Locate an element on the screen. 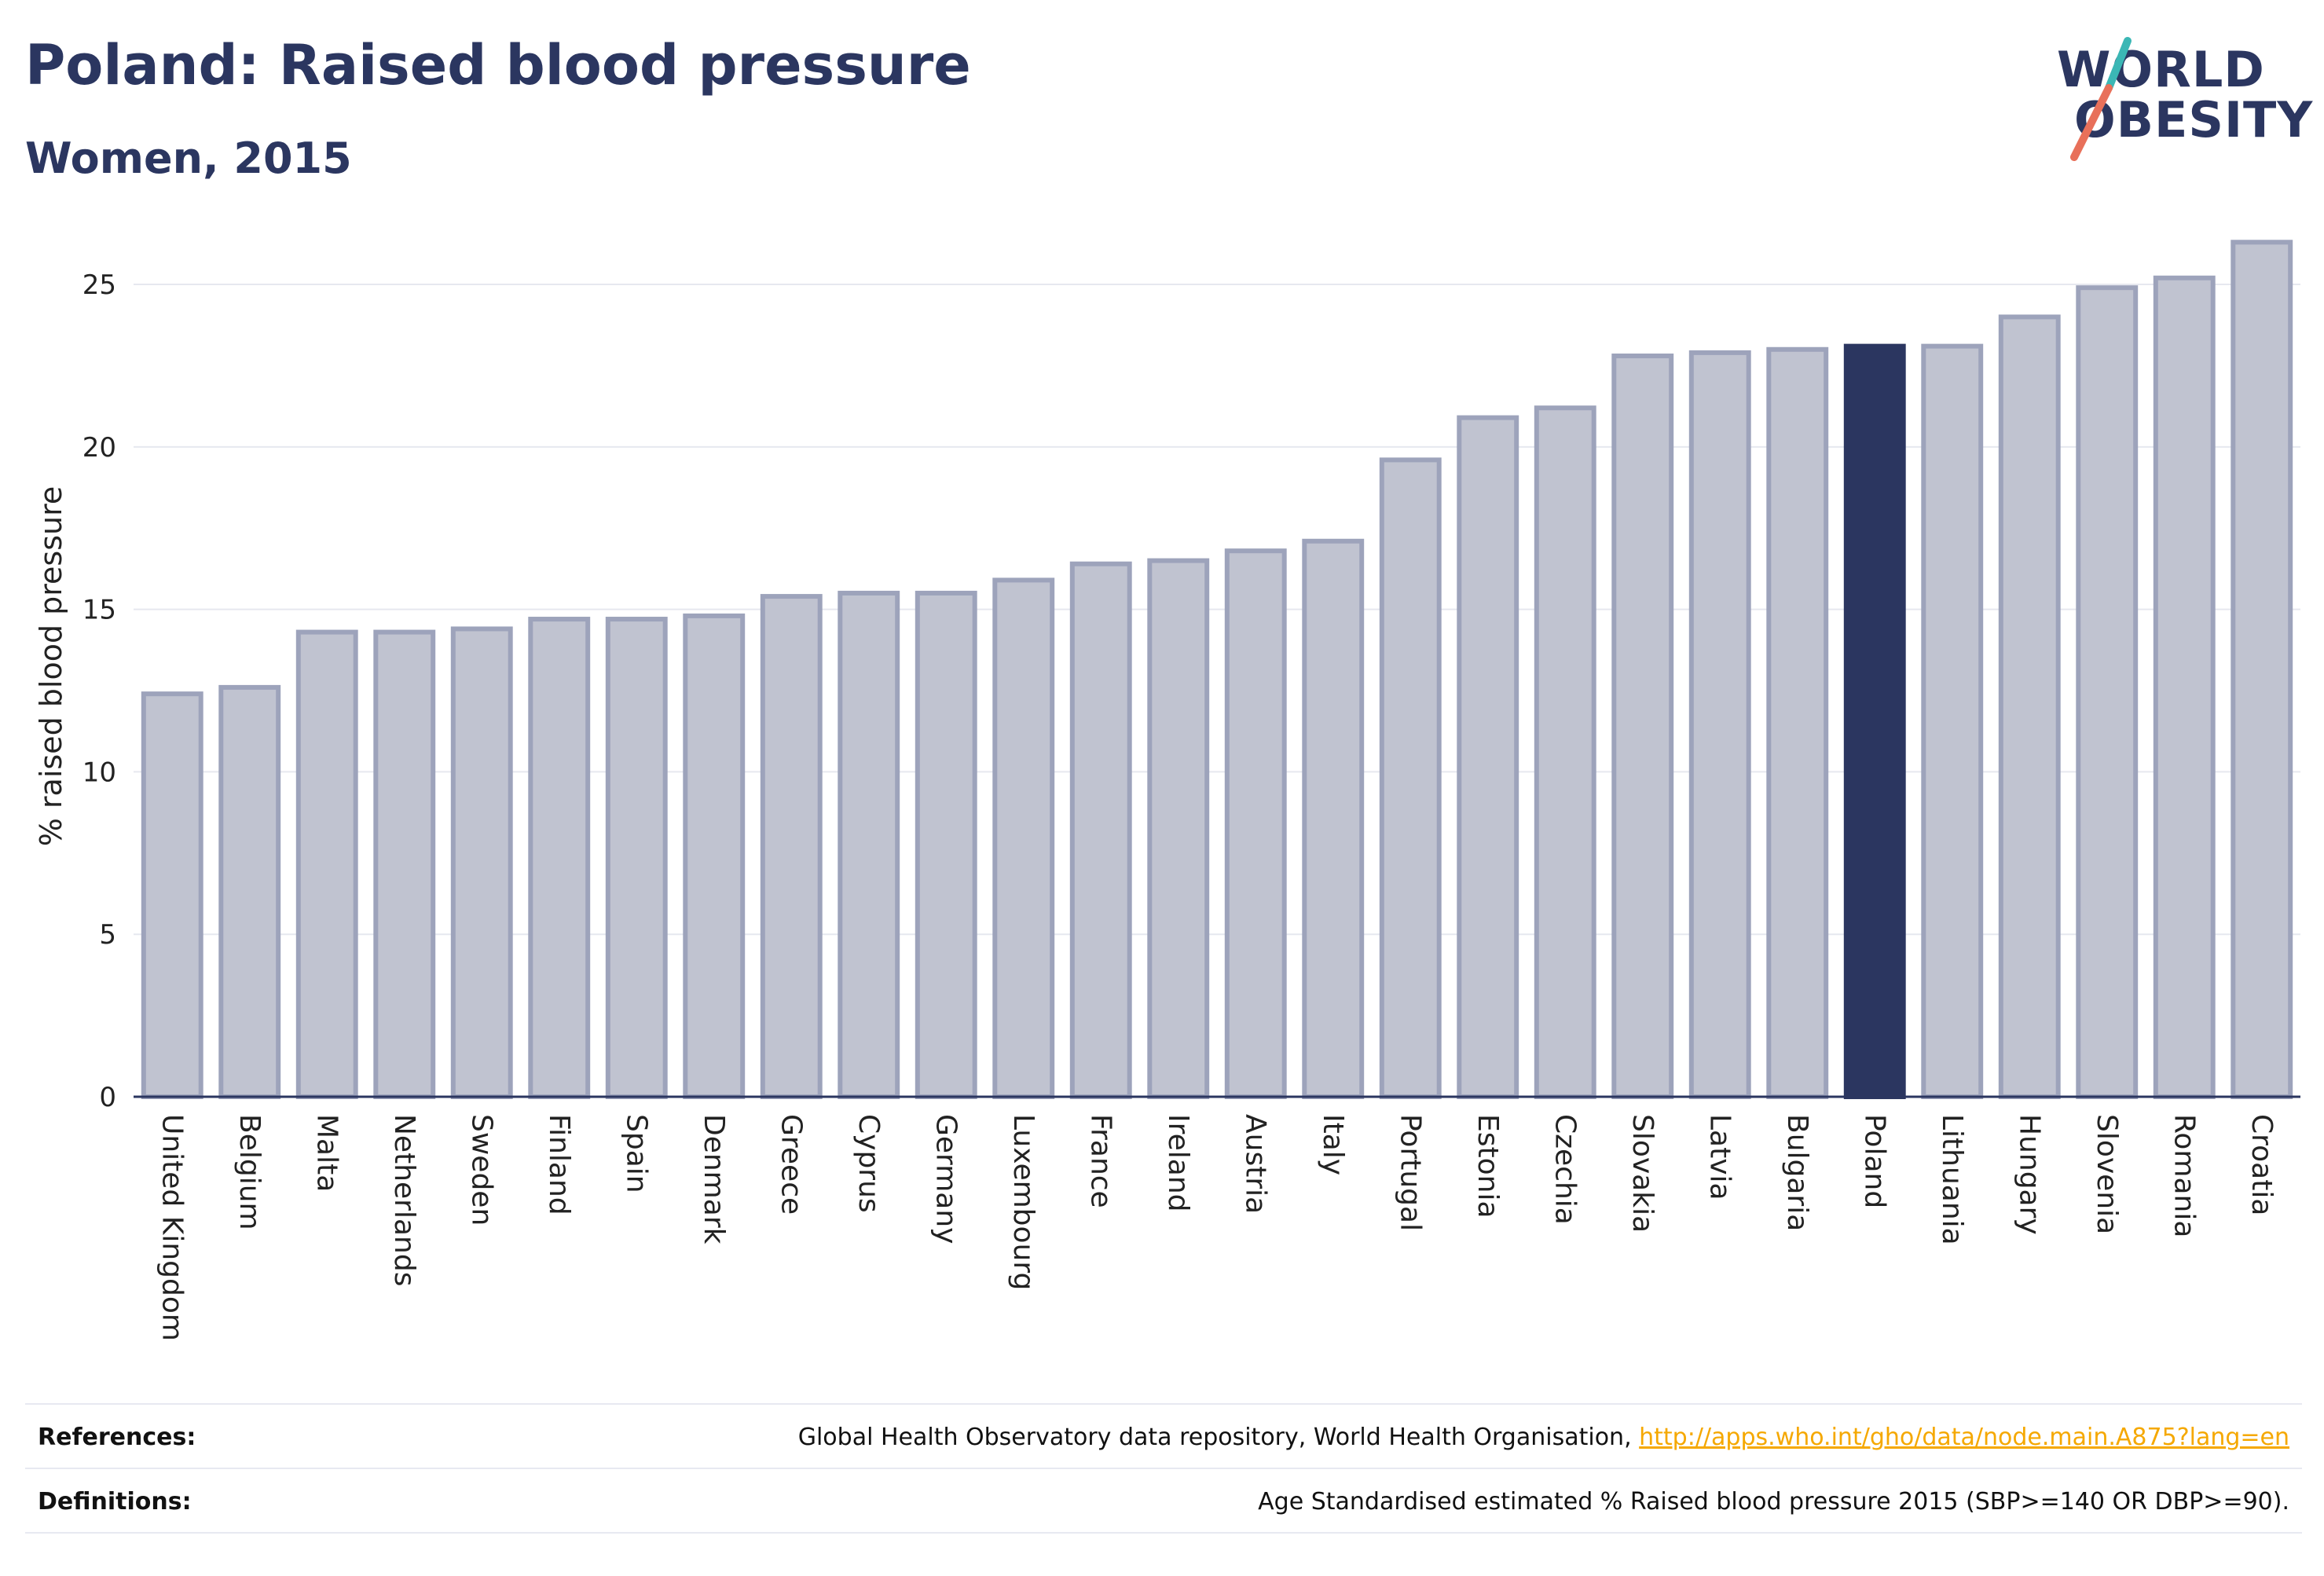 Image resolution: width=2324 pixels, height=1576 pixels. logo-line-2: OBESITY is located at coordinates (2194, 119).